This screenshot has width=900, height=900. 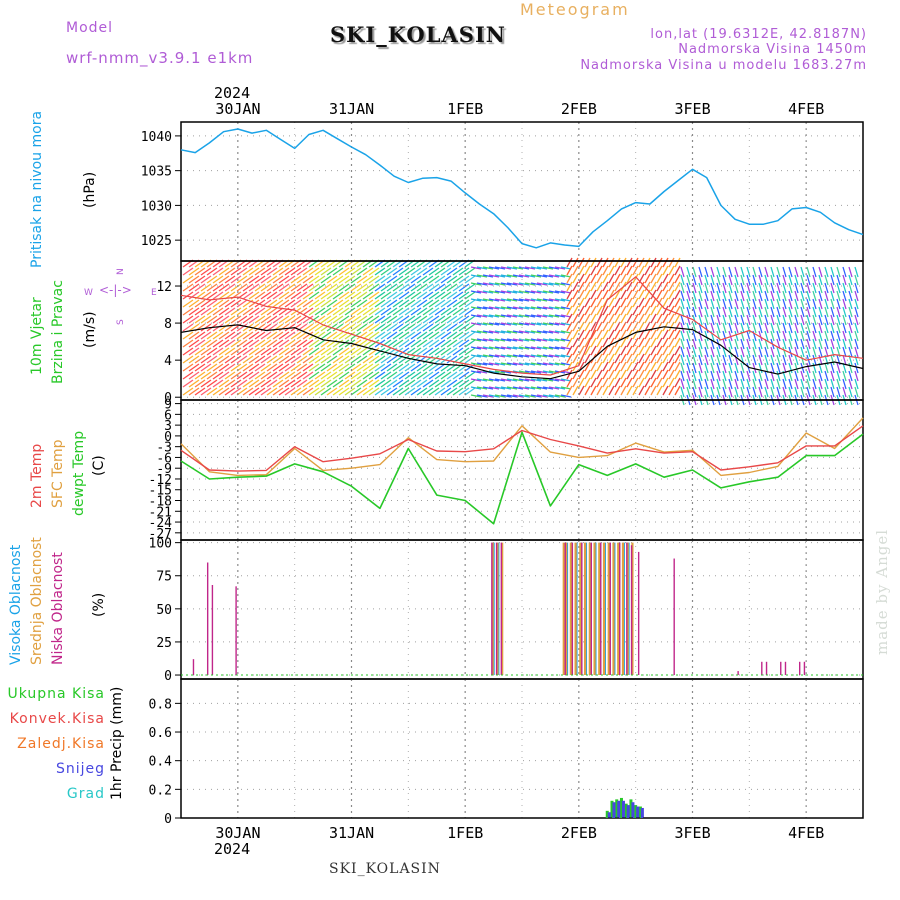 I want to click on y-tick-label: 8, so click(x=168, y=324).